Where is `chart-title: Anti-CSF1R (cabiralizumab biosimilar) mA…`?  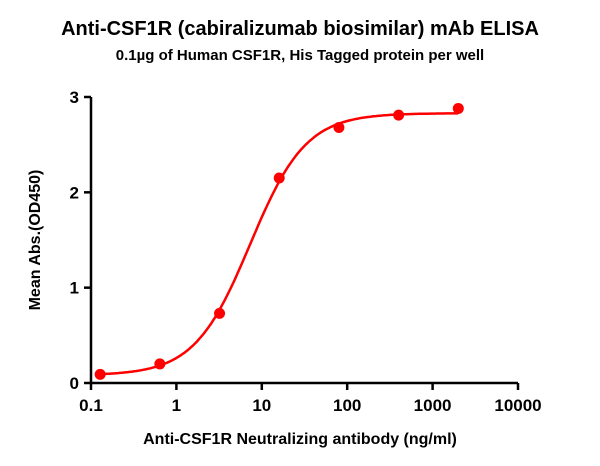
chart-title: Anti-CSF1R (cabiralizumab biosimilar) mA… is located at coordinates (300, 29).